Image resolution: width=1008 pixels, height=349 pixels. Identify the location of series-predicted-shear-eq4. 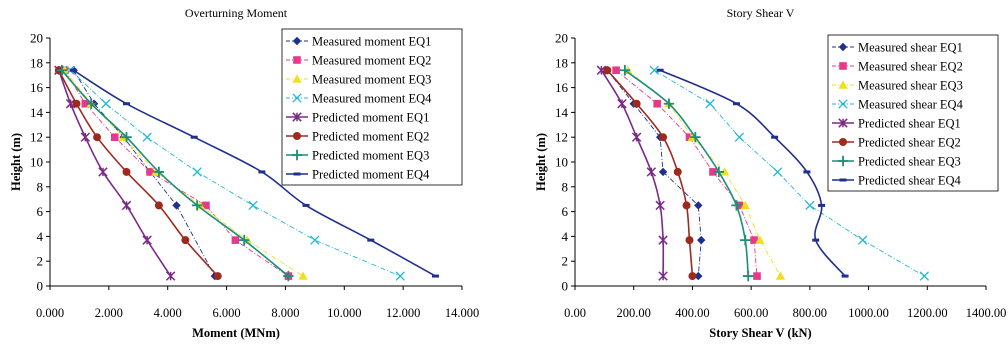
(752, 173).